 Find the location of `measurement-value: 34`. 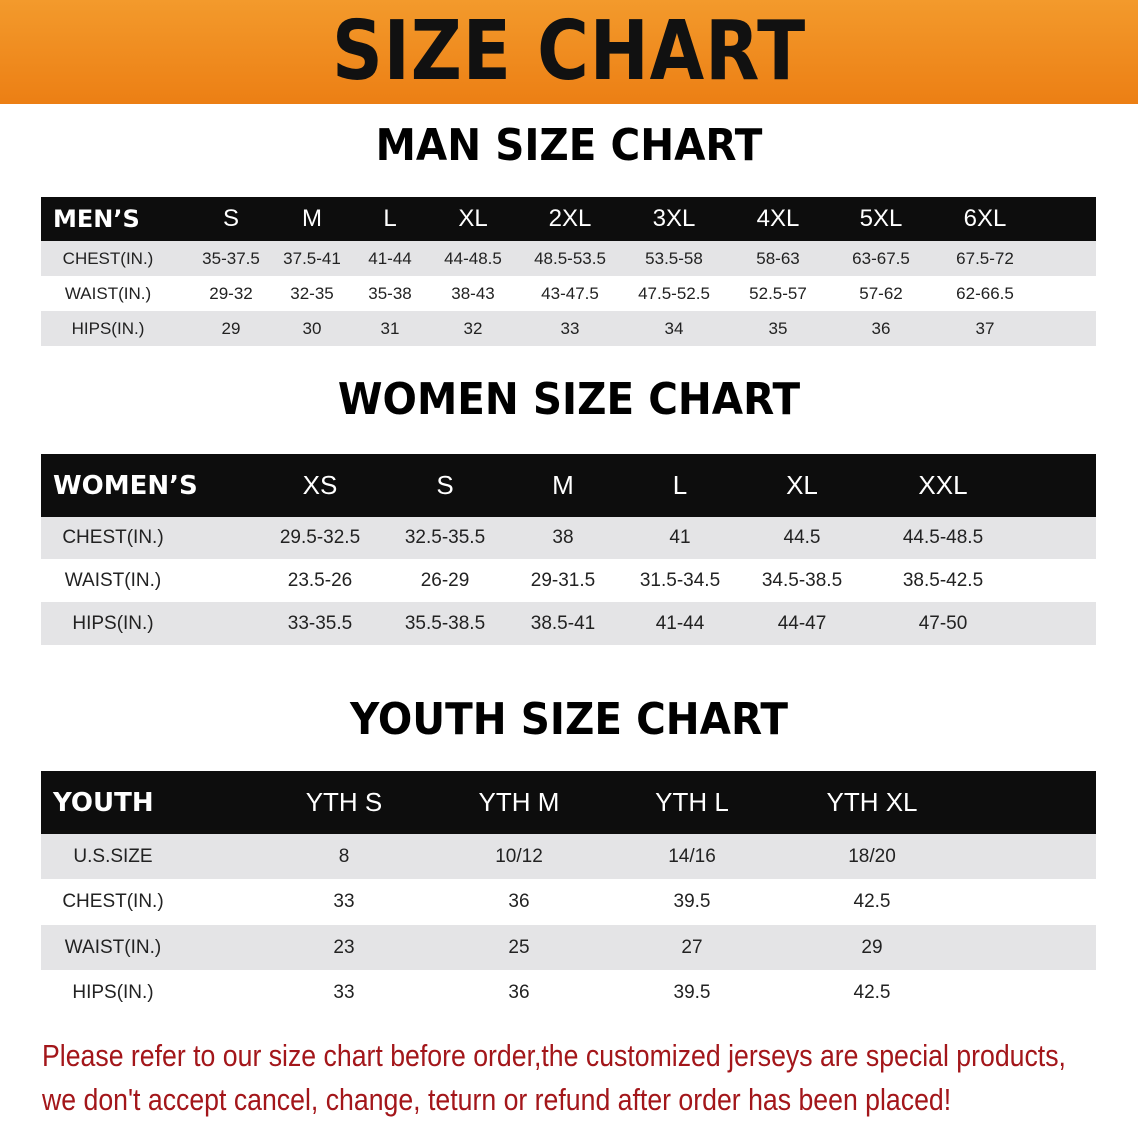

measurement-value: 34 is located at coordinates (674, 328).